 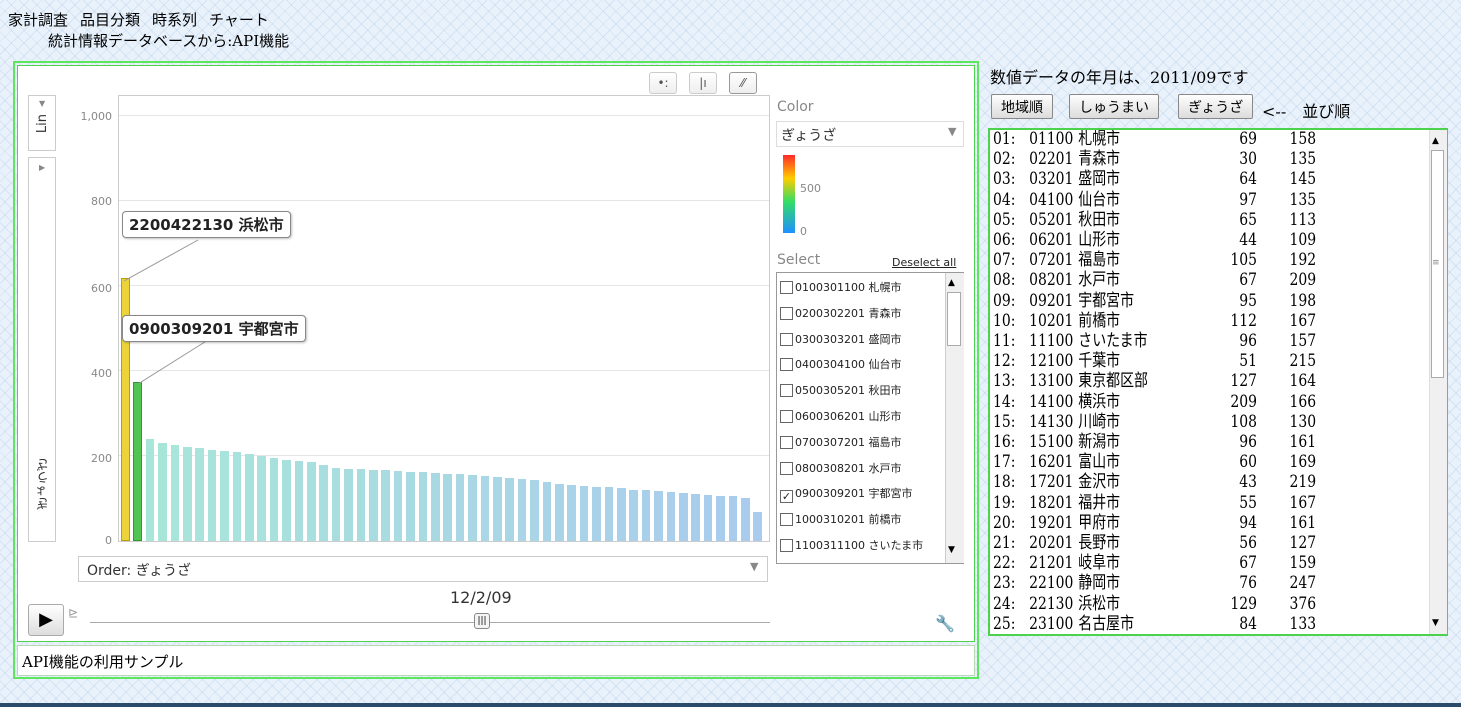 I want to click on nav-jikeiretsu: 時系列, so click(x=175, y=20).